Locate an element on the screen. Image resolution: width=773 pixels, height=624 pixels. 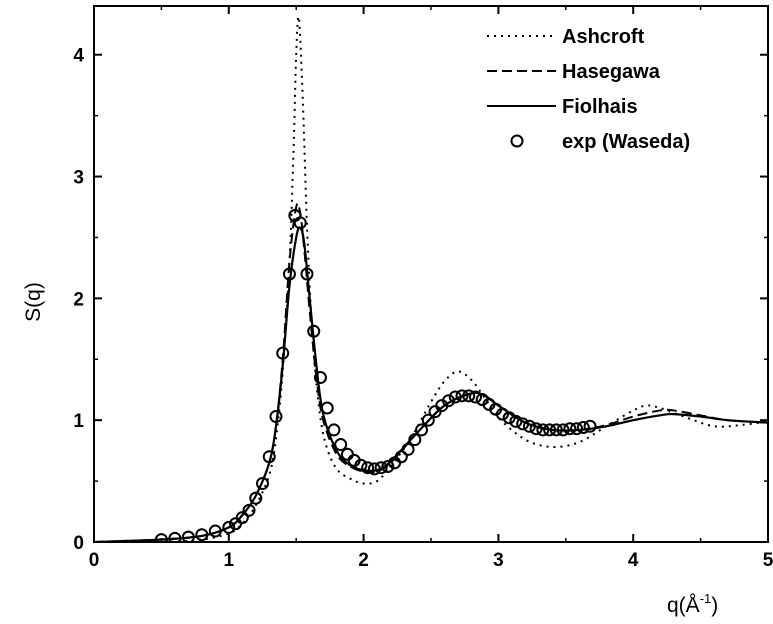
x-axis-title-main: q(Å is located at coordinates (683, 605).